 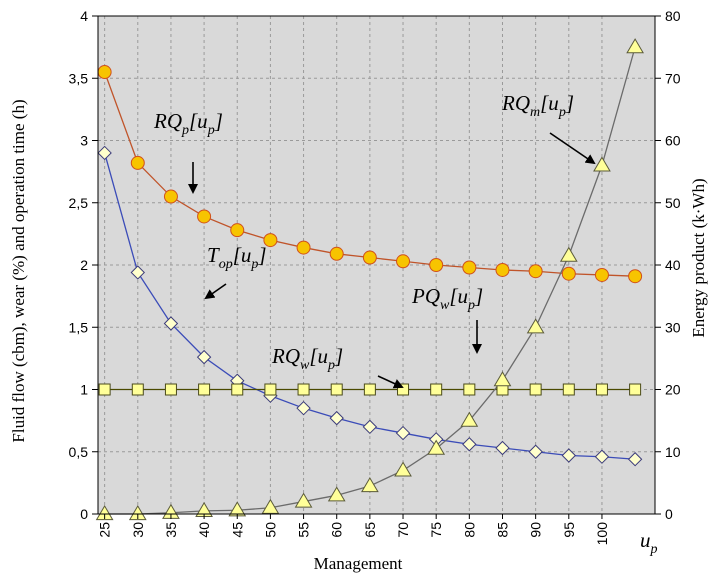 I want to click on x-tick-label: 50, so click(x=270, y=530).